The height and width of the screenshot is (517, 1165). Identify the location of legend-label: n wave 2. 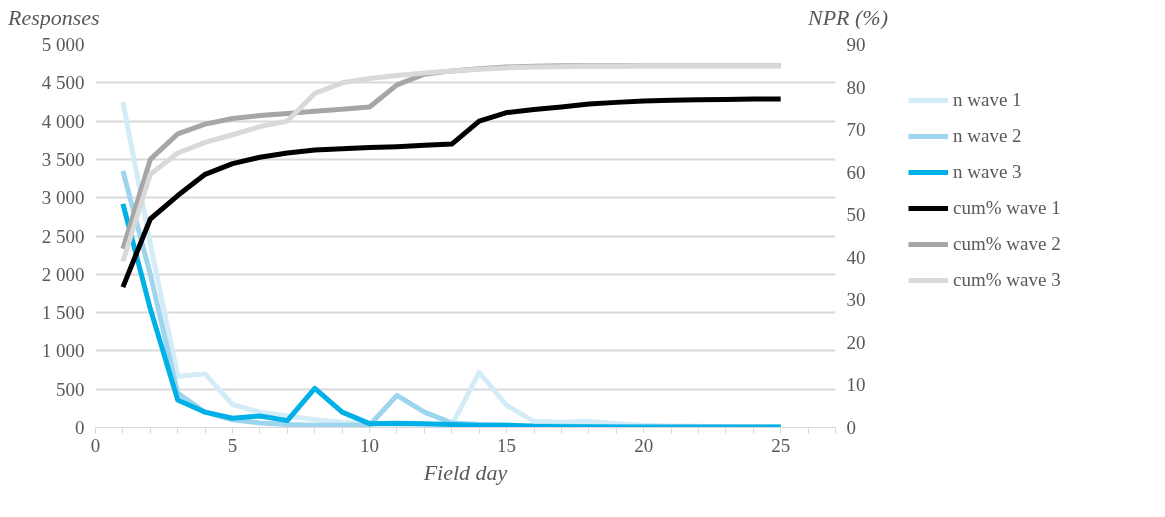
(987, 136).